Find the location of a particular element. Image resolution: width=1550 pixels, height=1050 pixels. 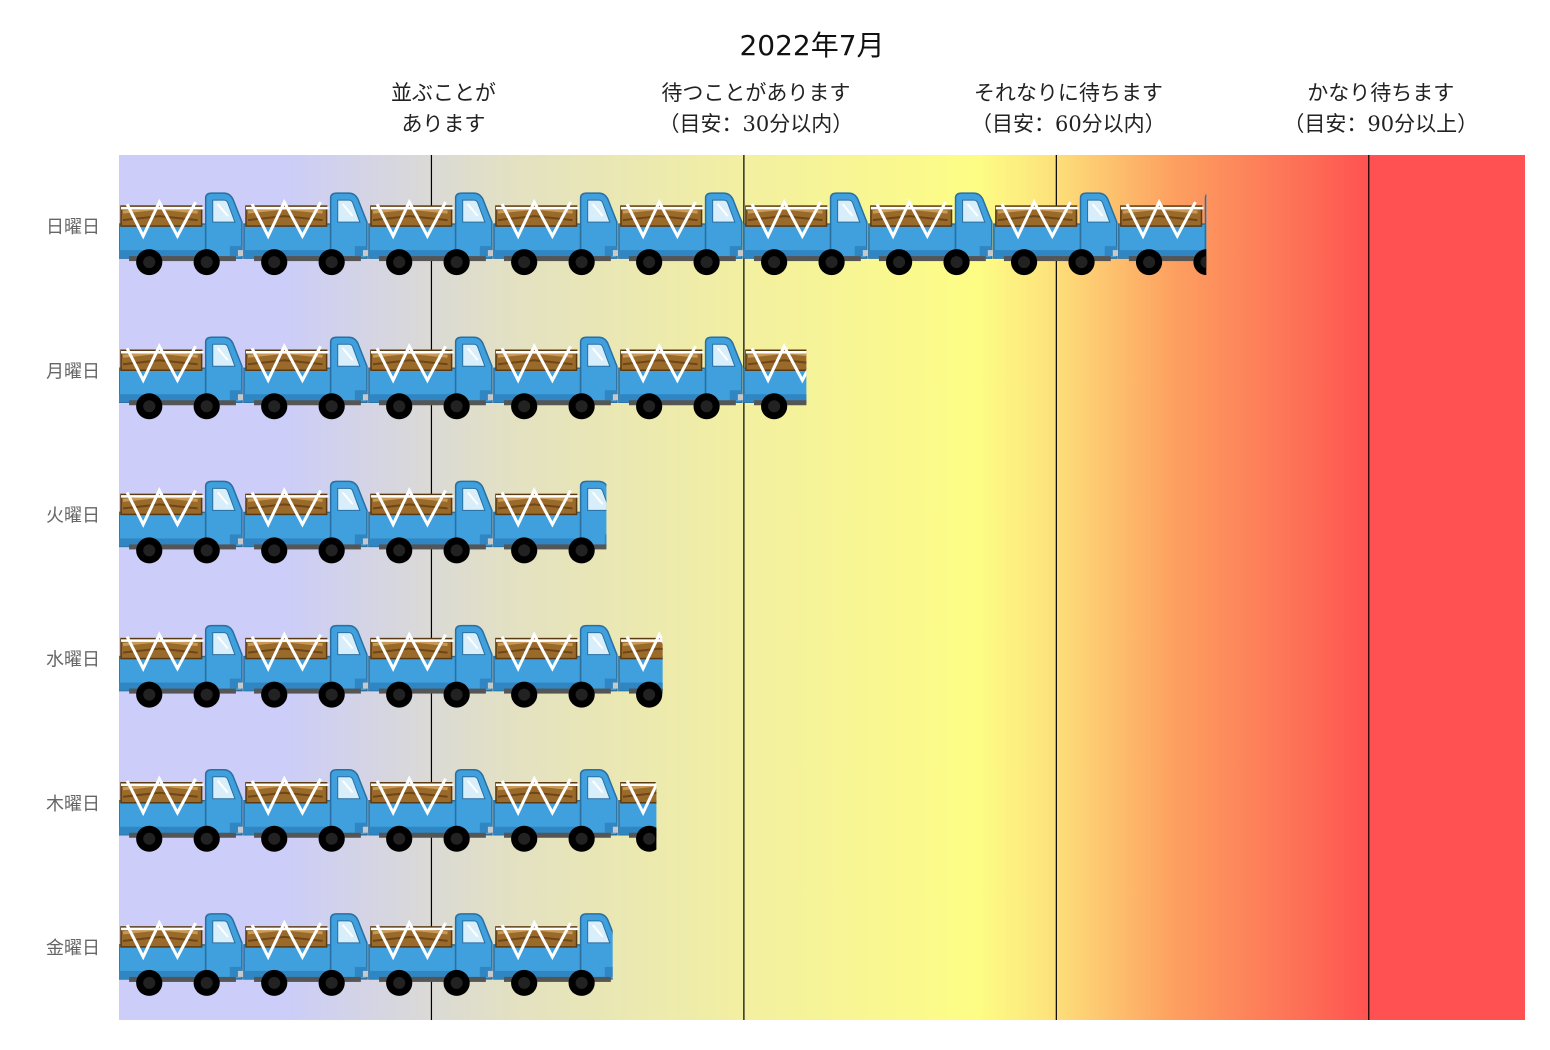

day-label-3: 火曜日 is located at coordinates (73, 515).